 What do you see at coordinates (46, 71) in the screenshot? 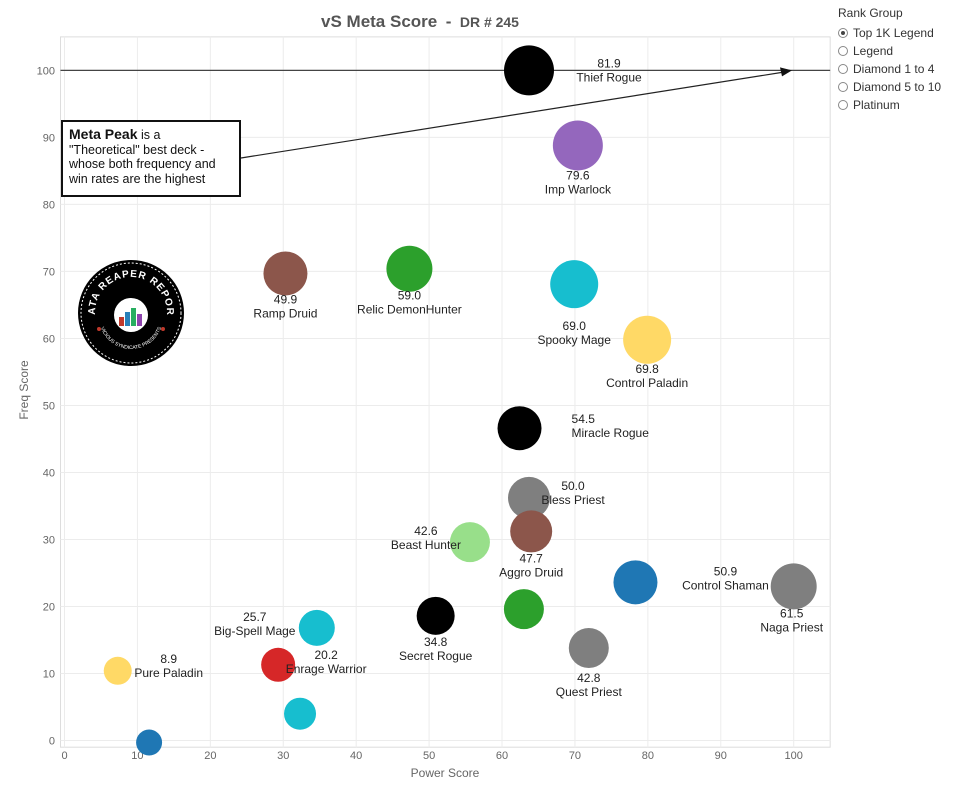
I see `y-tick-label: 100` at bounding box center [46, 71].